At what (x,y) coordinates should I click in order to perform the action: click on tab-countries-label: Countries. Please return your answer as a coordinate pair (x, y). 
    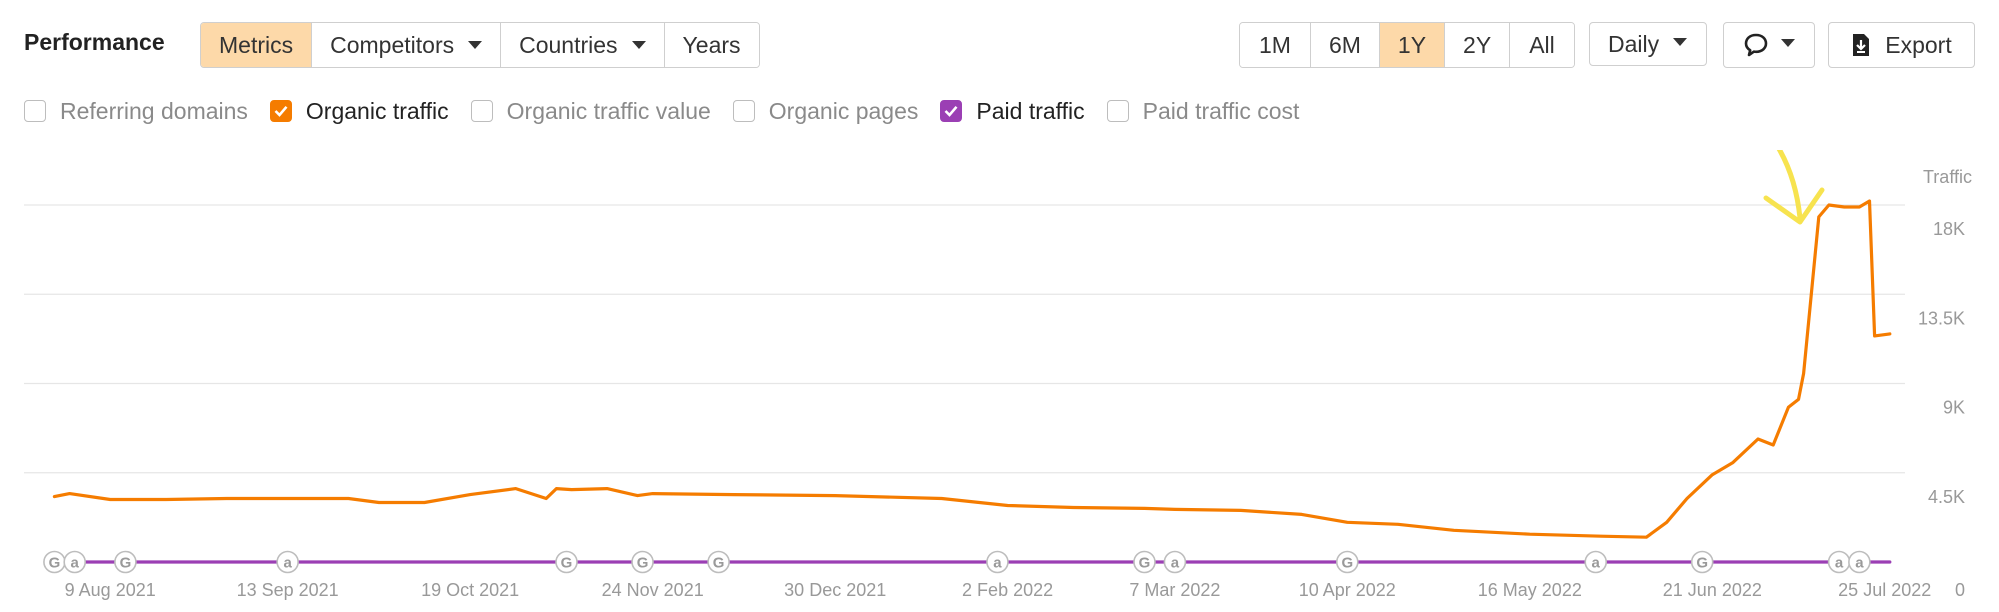
    Looking at the image, I should click on (568, 45).